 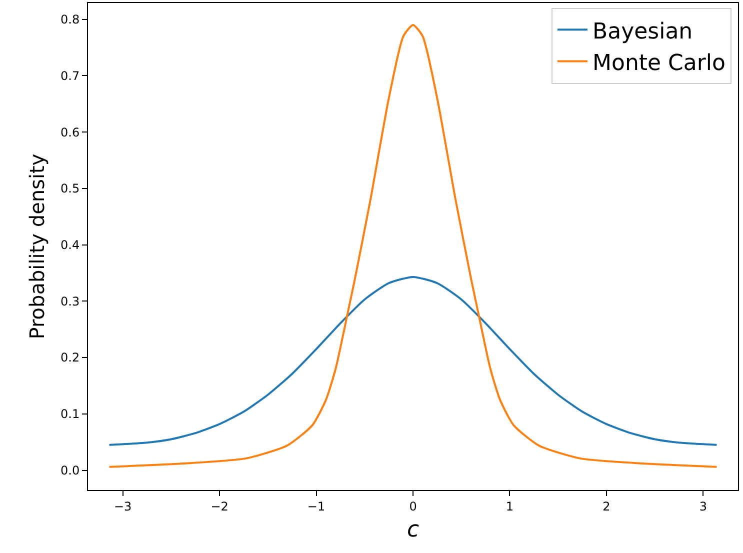 What do you see at coordinates (70, 414) in the screenshot?
I see `y-tick-label: 0.1` at bounding box center [70, 414].